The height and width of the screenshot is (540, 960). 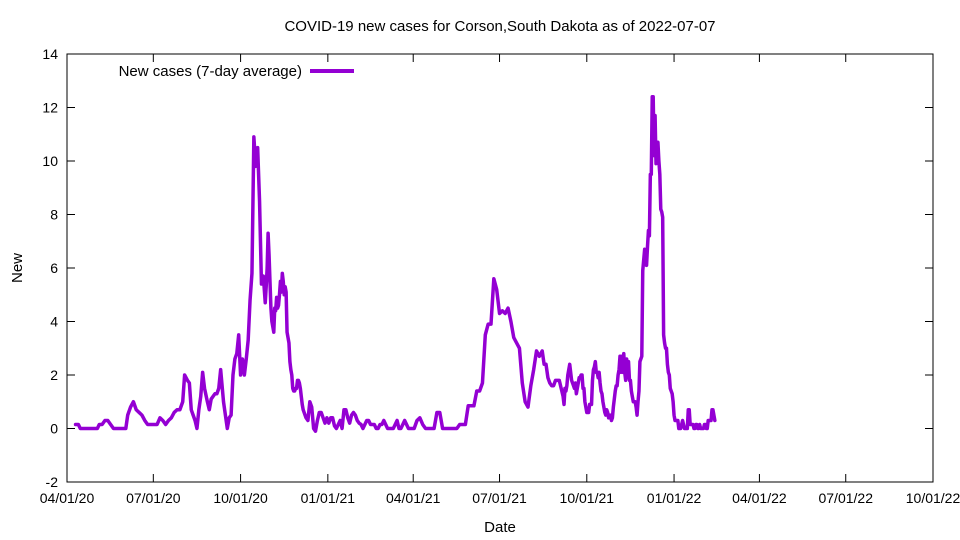 What do you see at coordinates (50, 54) in the screenshot?
I see `y-tick-label: 14` at bounding box center [50, 54].